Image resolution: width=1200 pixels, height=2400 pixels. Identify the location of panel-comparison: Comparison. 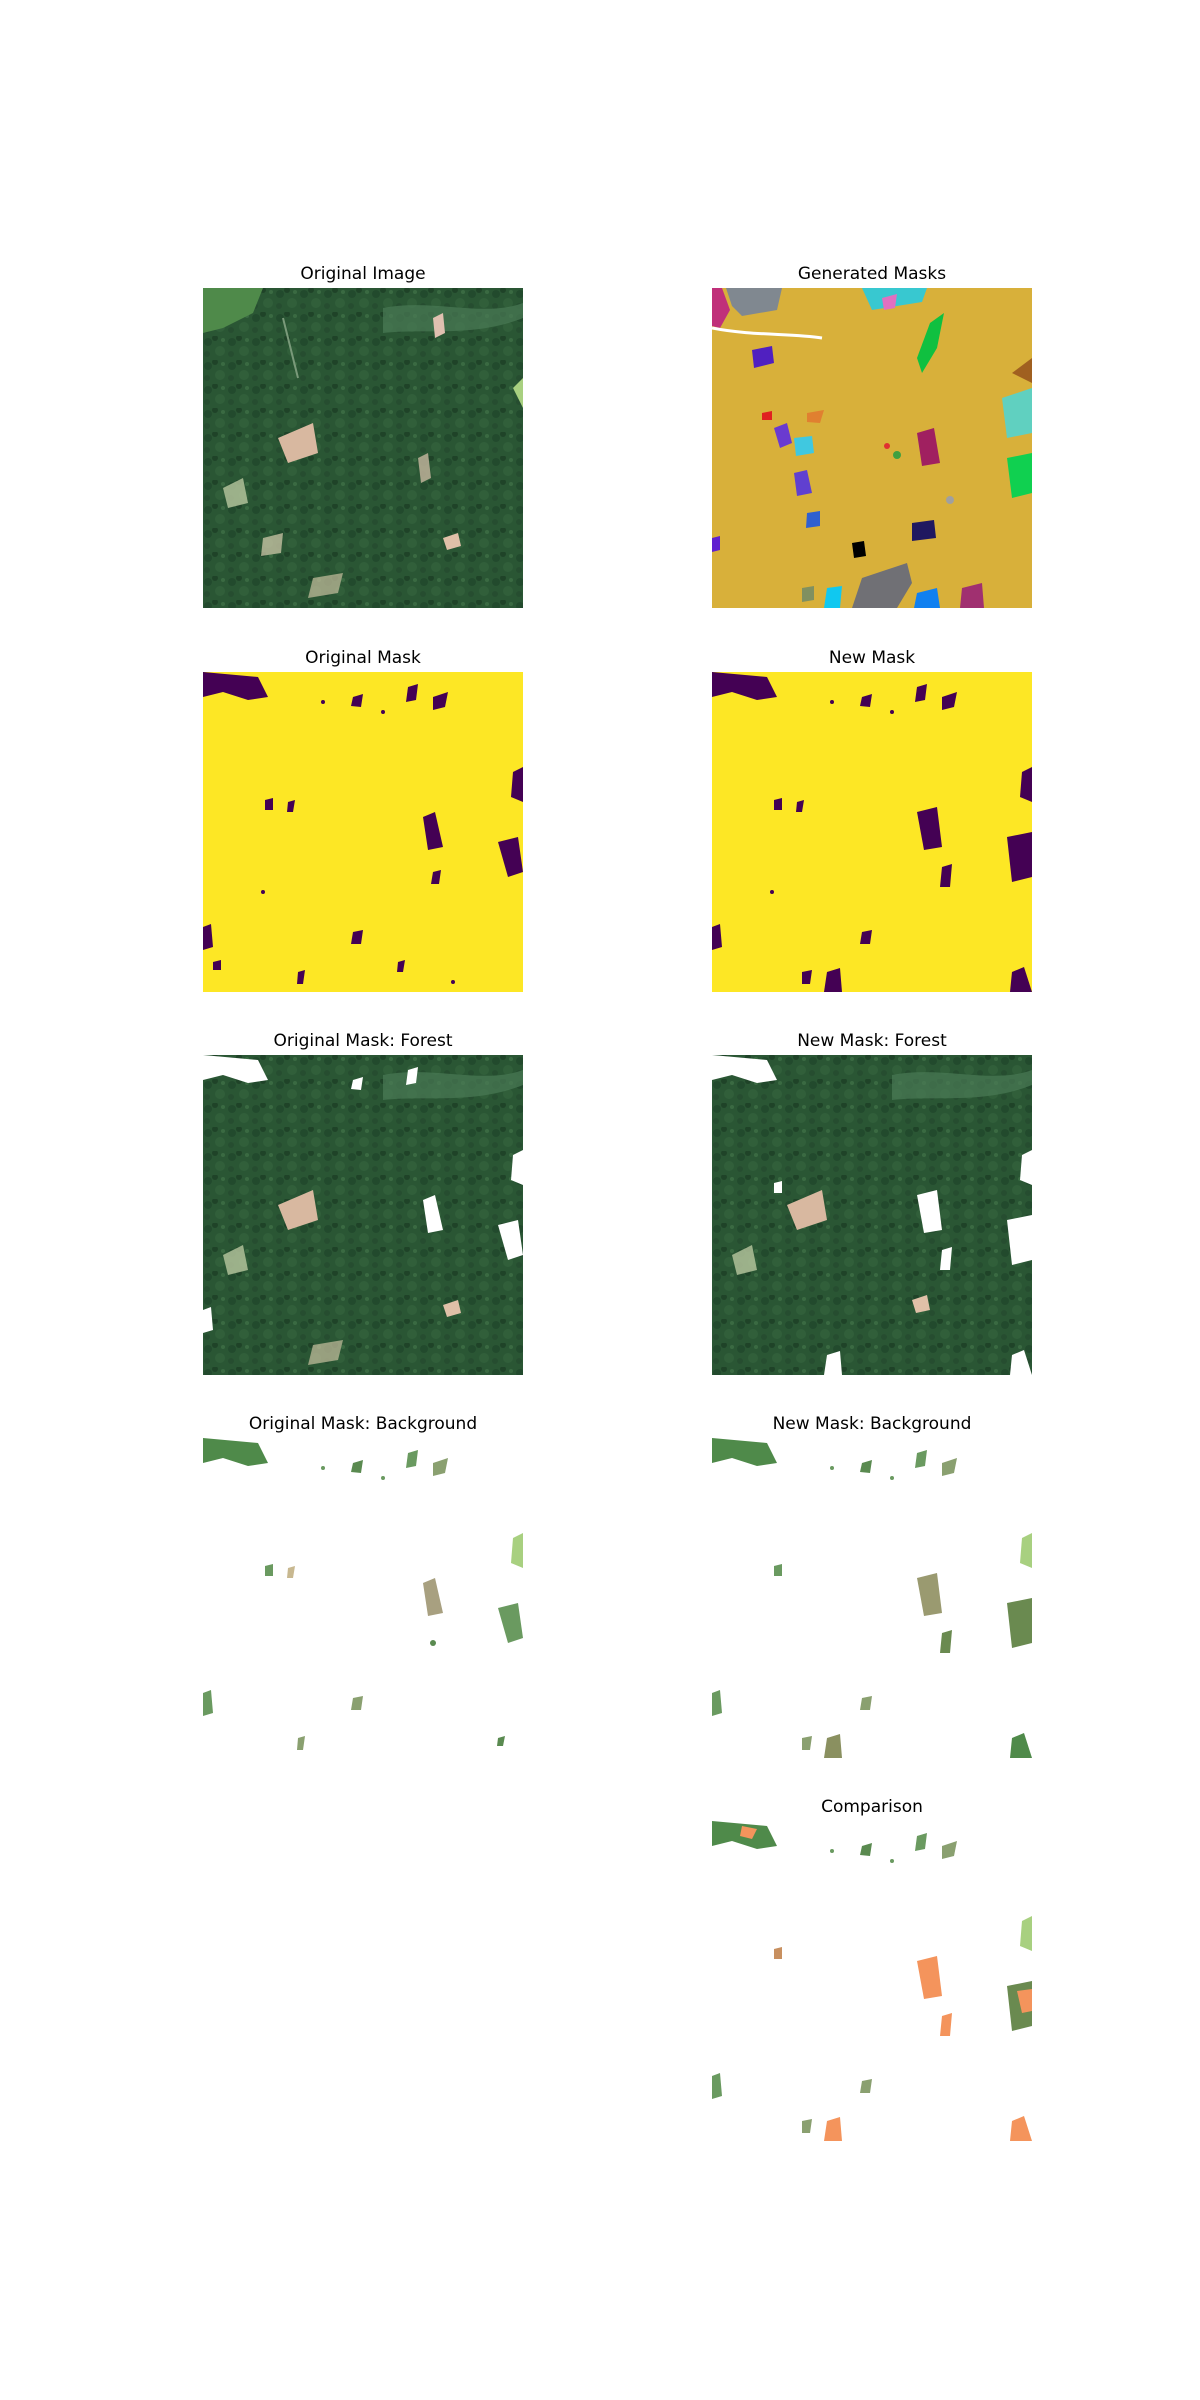
(872, 1969).